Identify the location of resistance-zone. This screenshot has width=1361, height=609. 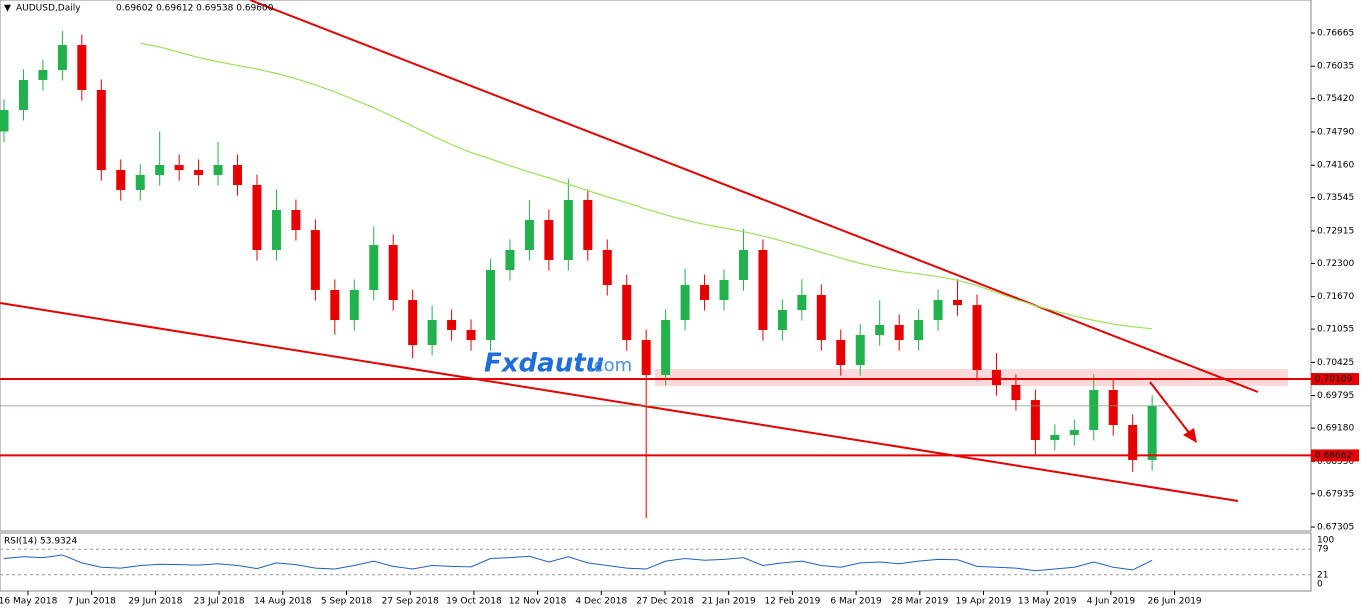
(971, 377).